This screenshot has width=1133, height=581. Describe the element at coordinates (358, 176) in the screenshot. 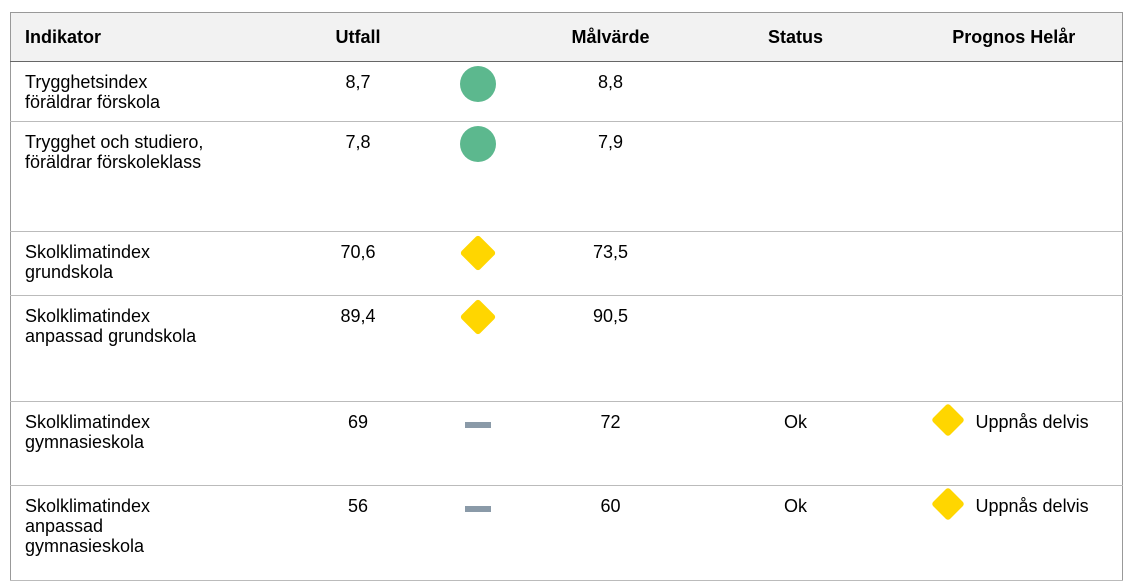

I see `utfall-cell: 7,8` at that location.